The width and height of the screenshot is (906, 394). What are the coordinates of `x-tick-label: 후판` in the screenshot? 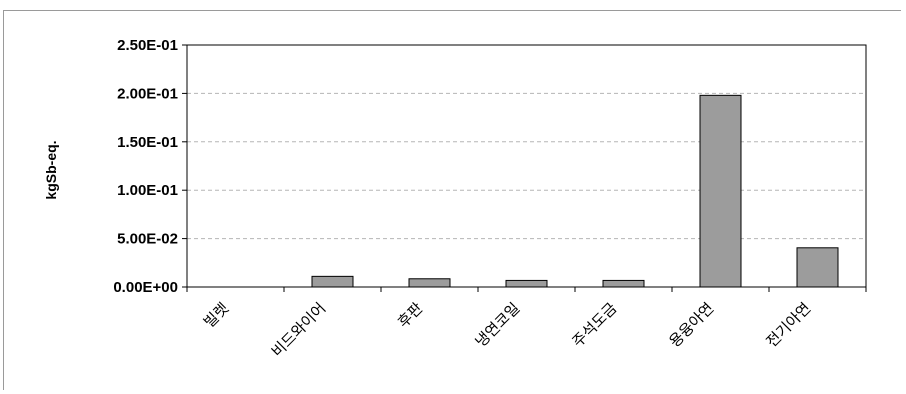 It's located at (410, 315).